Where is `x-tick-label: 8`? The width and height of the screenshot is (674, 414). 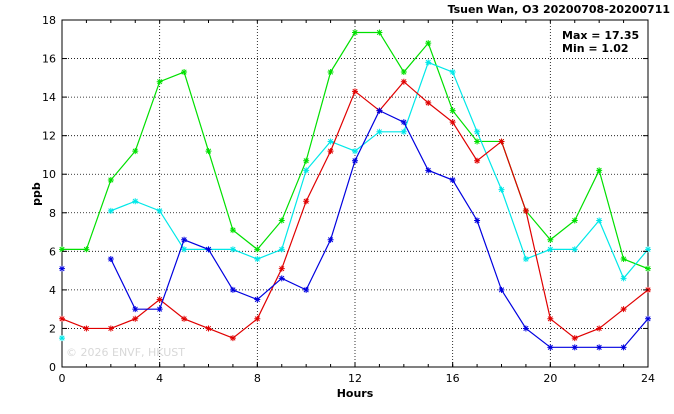 x-tick-label: 8 is located at coordinates (257, 378).